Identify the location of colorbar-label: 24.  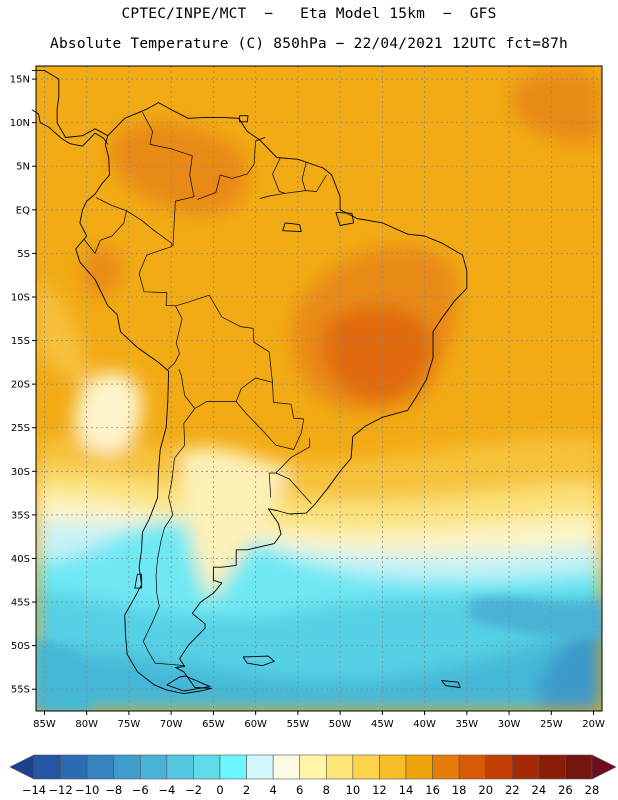
(539, 790).